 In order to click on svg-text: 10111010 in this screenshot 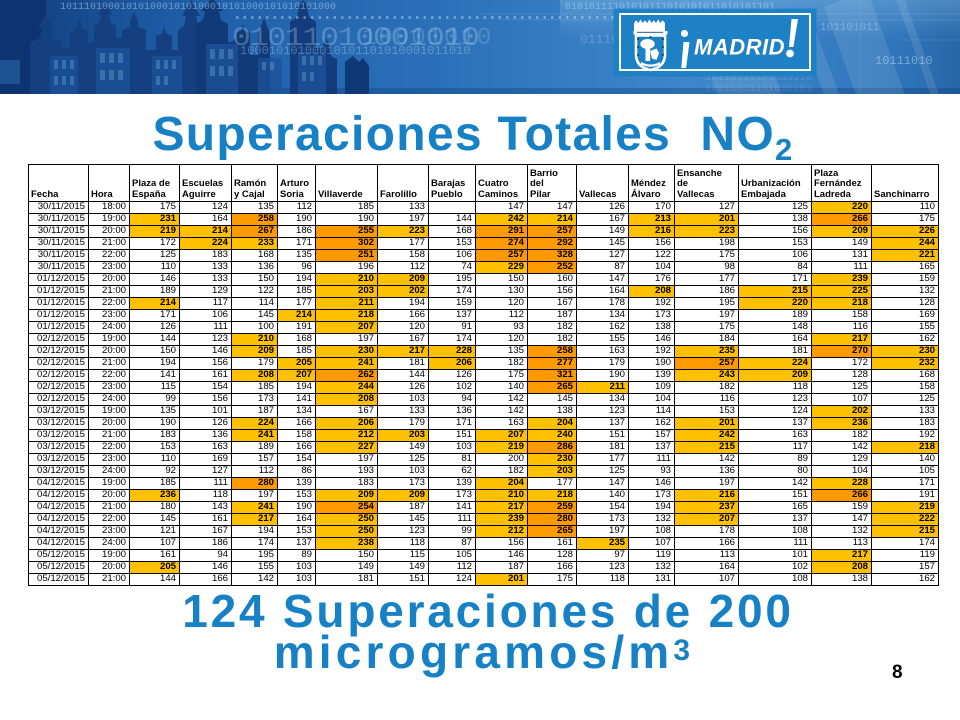, I will do `click(904, 61)`.